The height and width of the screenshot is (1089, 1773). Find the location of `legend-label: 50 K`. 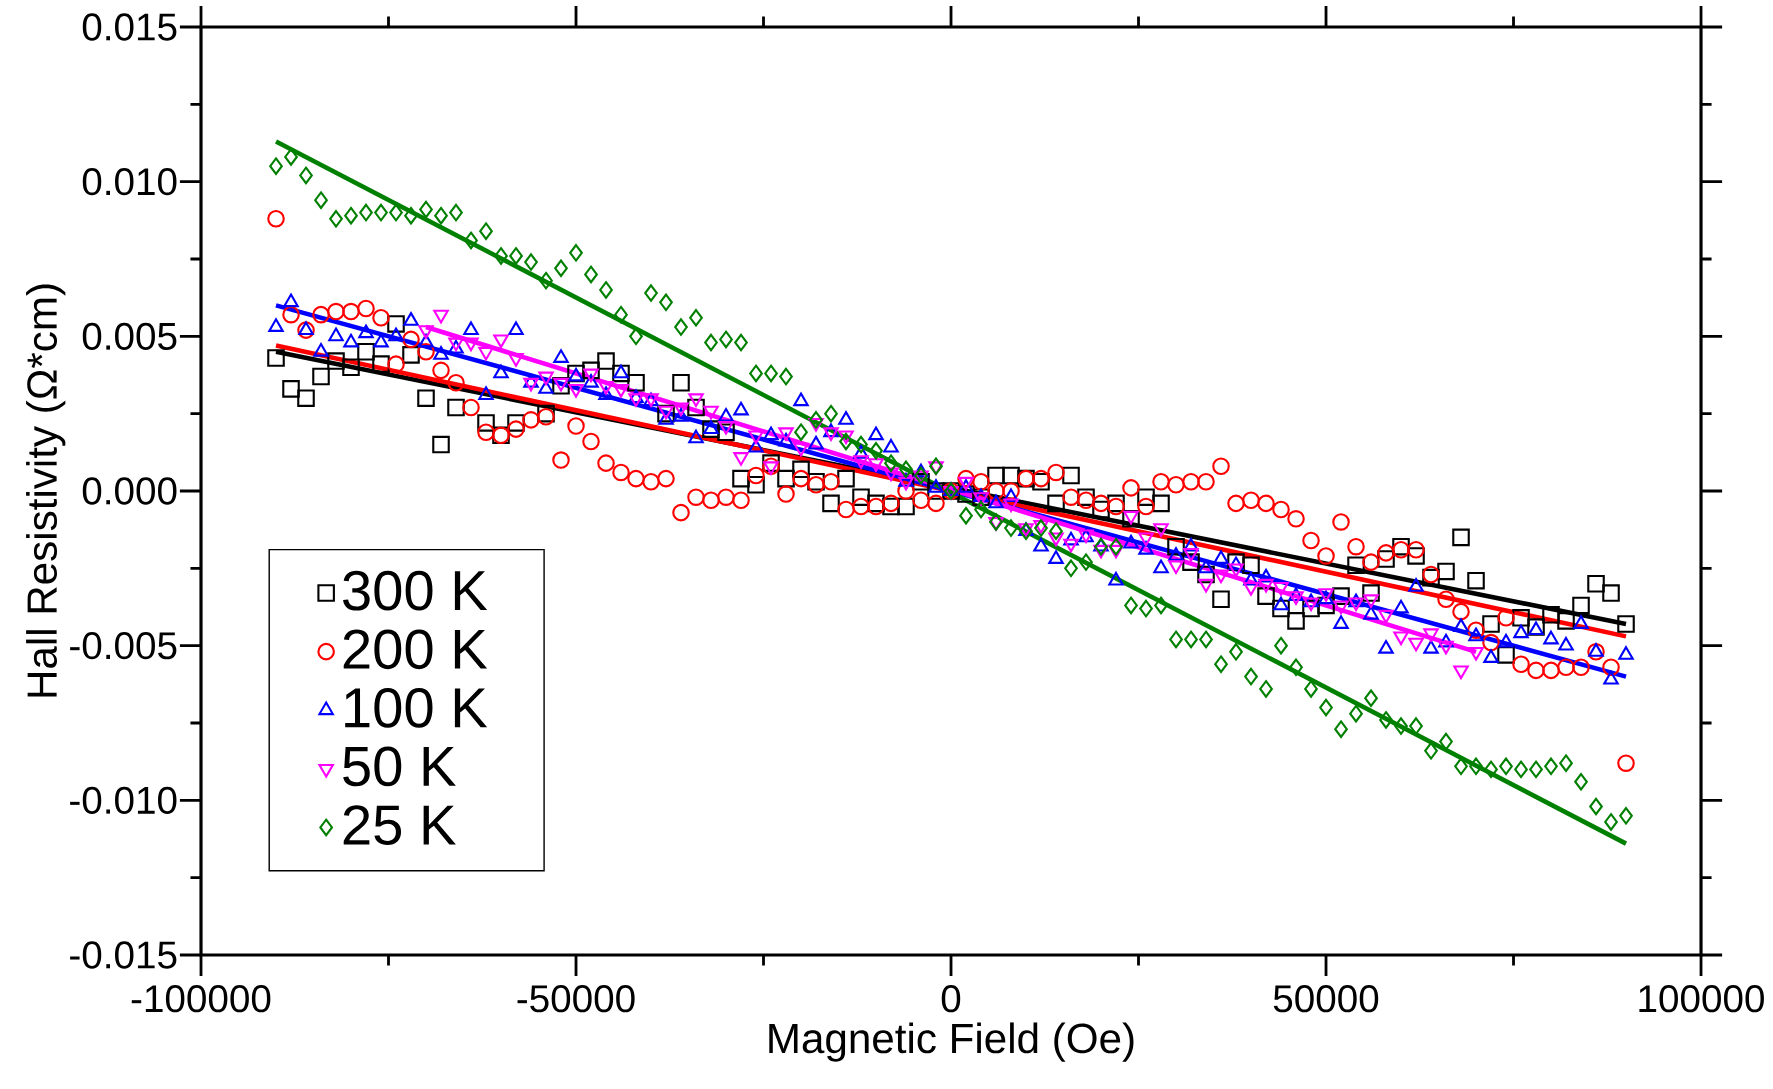

legend-label: 50 K is located at coordinates (399, 766).